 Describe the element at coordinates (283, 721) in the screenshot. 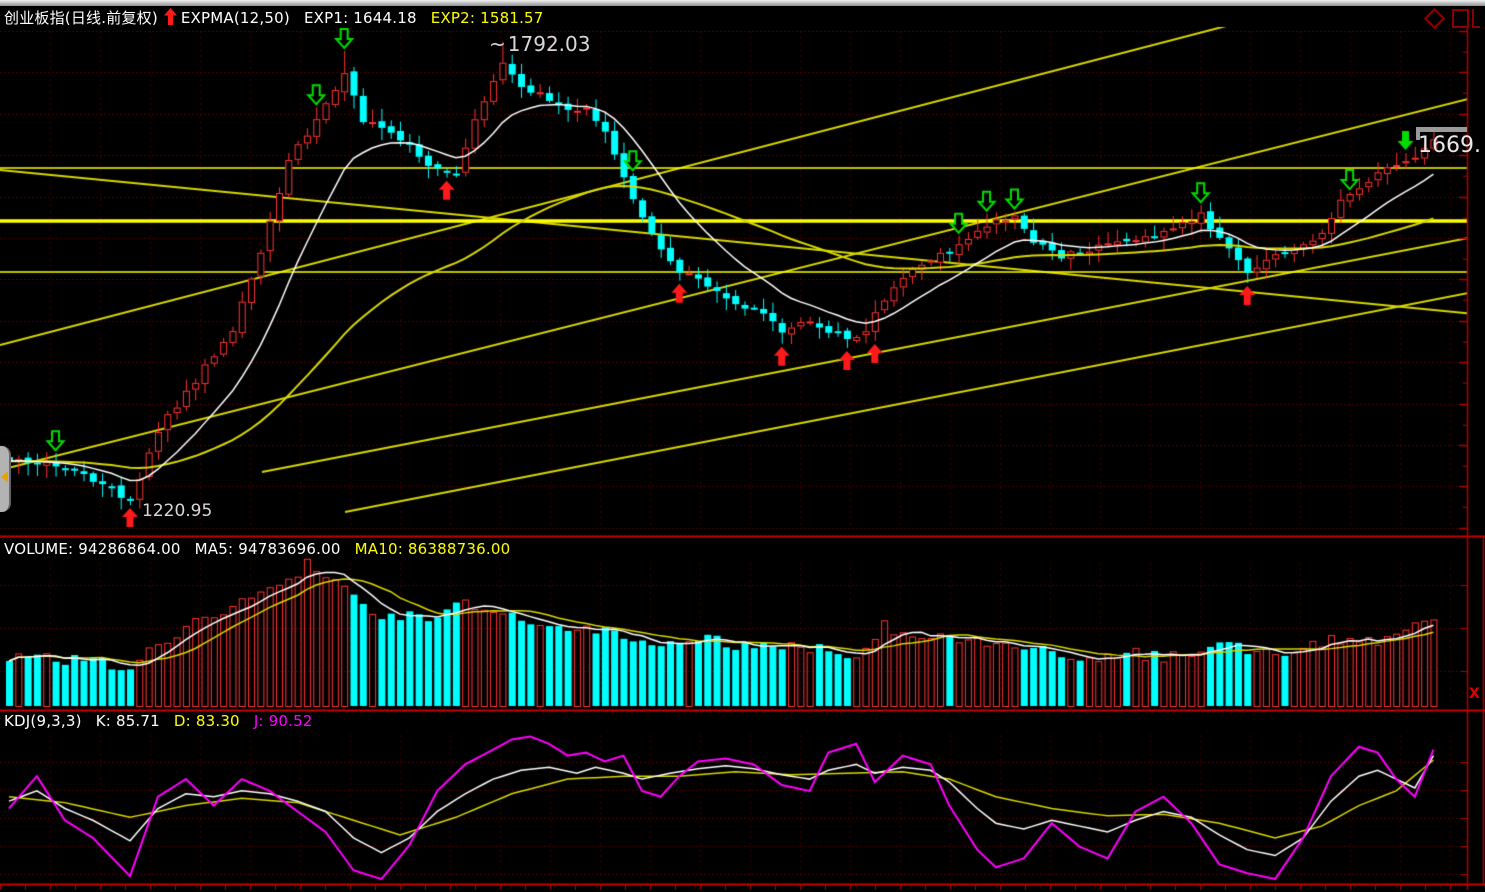

I see `kdj-j-value: J: 90.52` at that location.